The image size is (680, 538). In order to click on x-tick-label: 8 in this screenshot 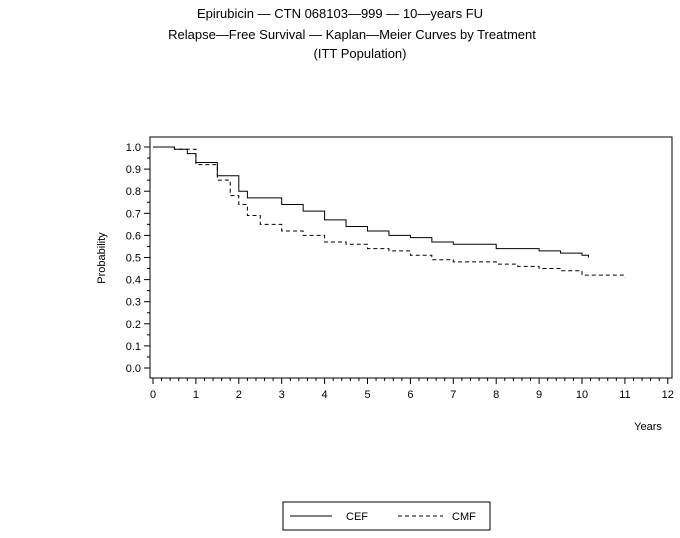, I will do `click(496, 395)`.